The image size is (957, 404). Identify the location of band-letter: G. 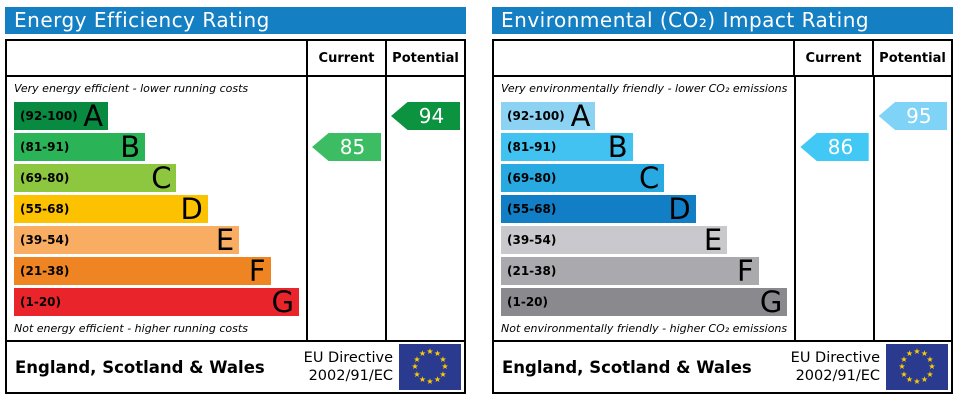
(282, 302).